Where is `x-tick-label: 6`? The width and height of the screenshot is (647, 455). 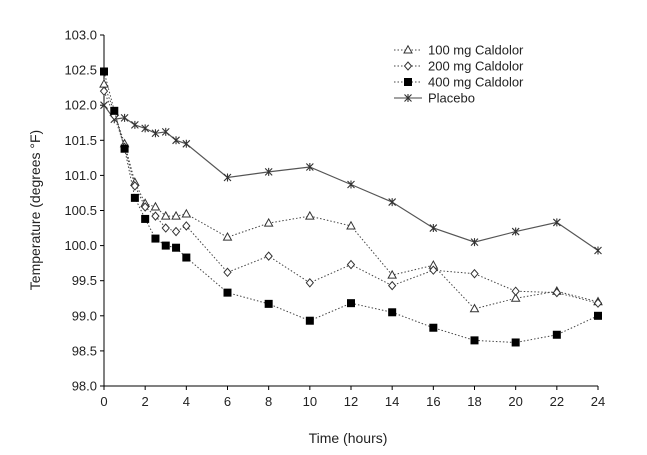 x-tick-label: 6 is located at coordinates (227, 401).